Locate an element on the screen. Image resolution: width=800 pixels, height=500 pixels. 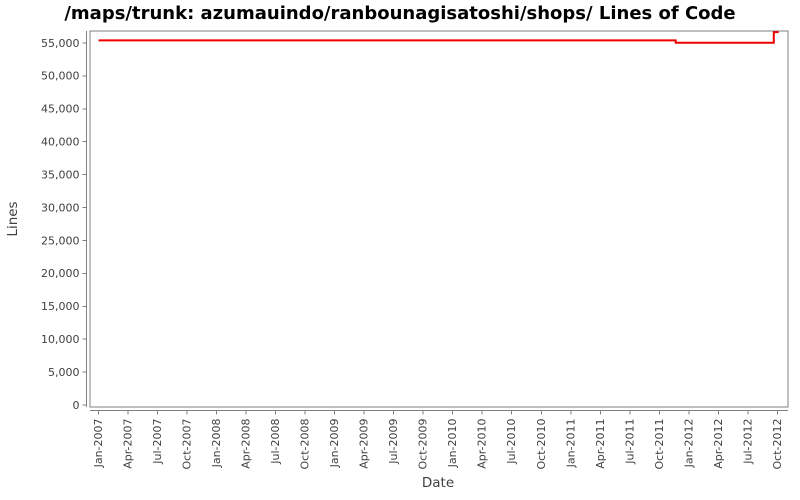
y-axis-title: Lines is located at coordinates (13, 218).